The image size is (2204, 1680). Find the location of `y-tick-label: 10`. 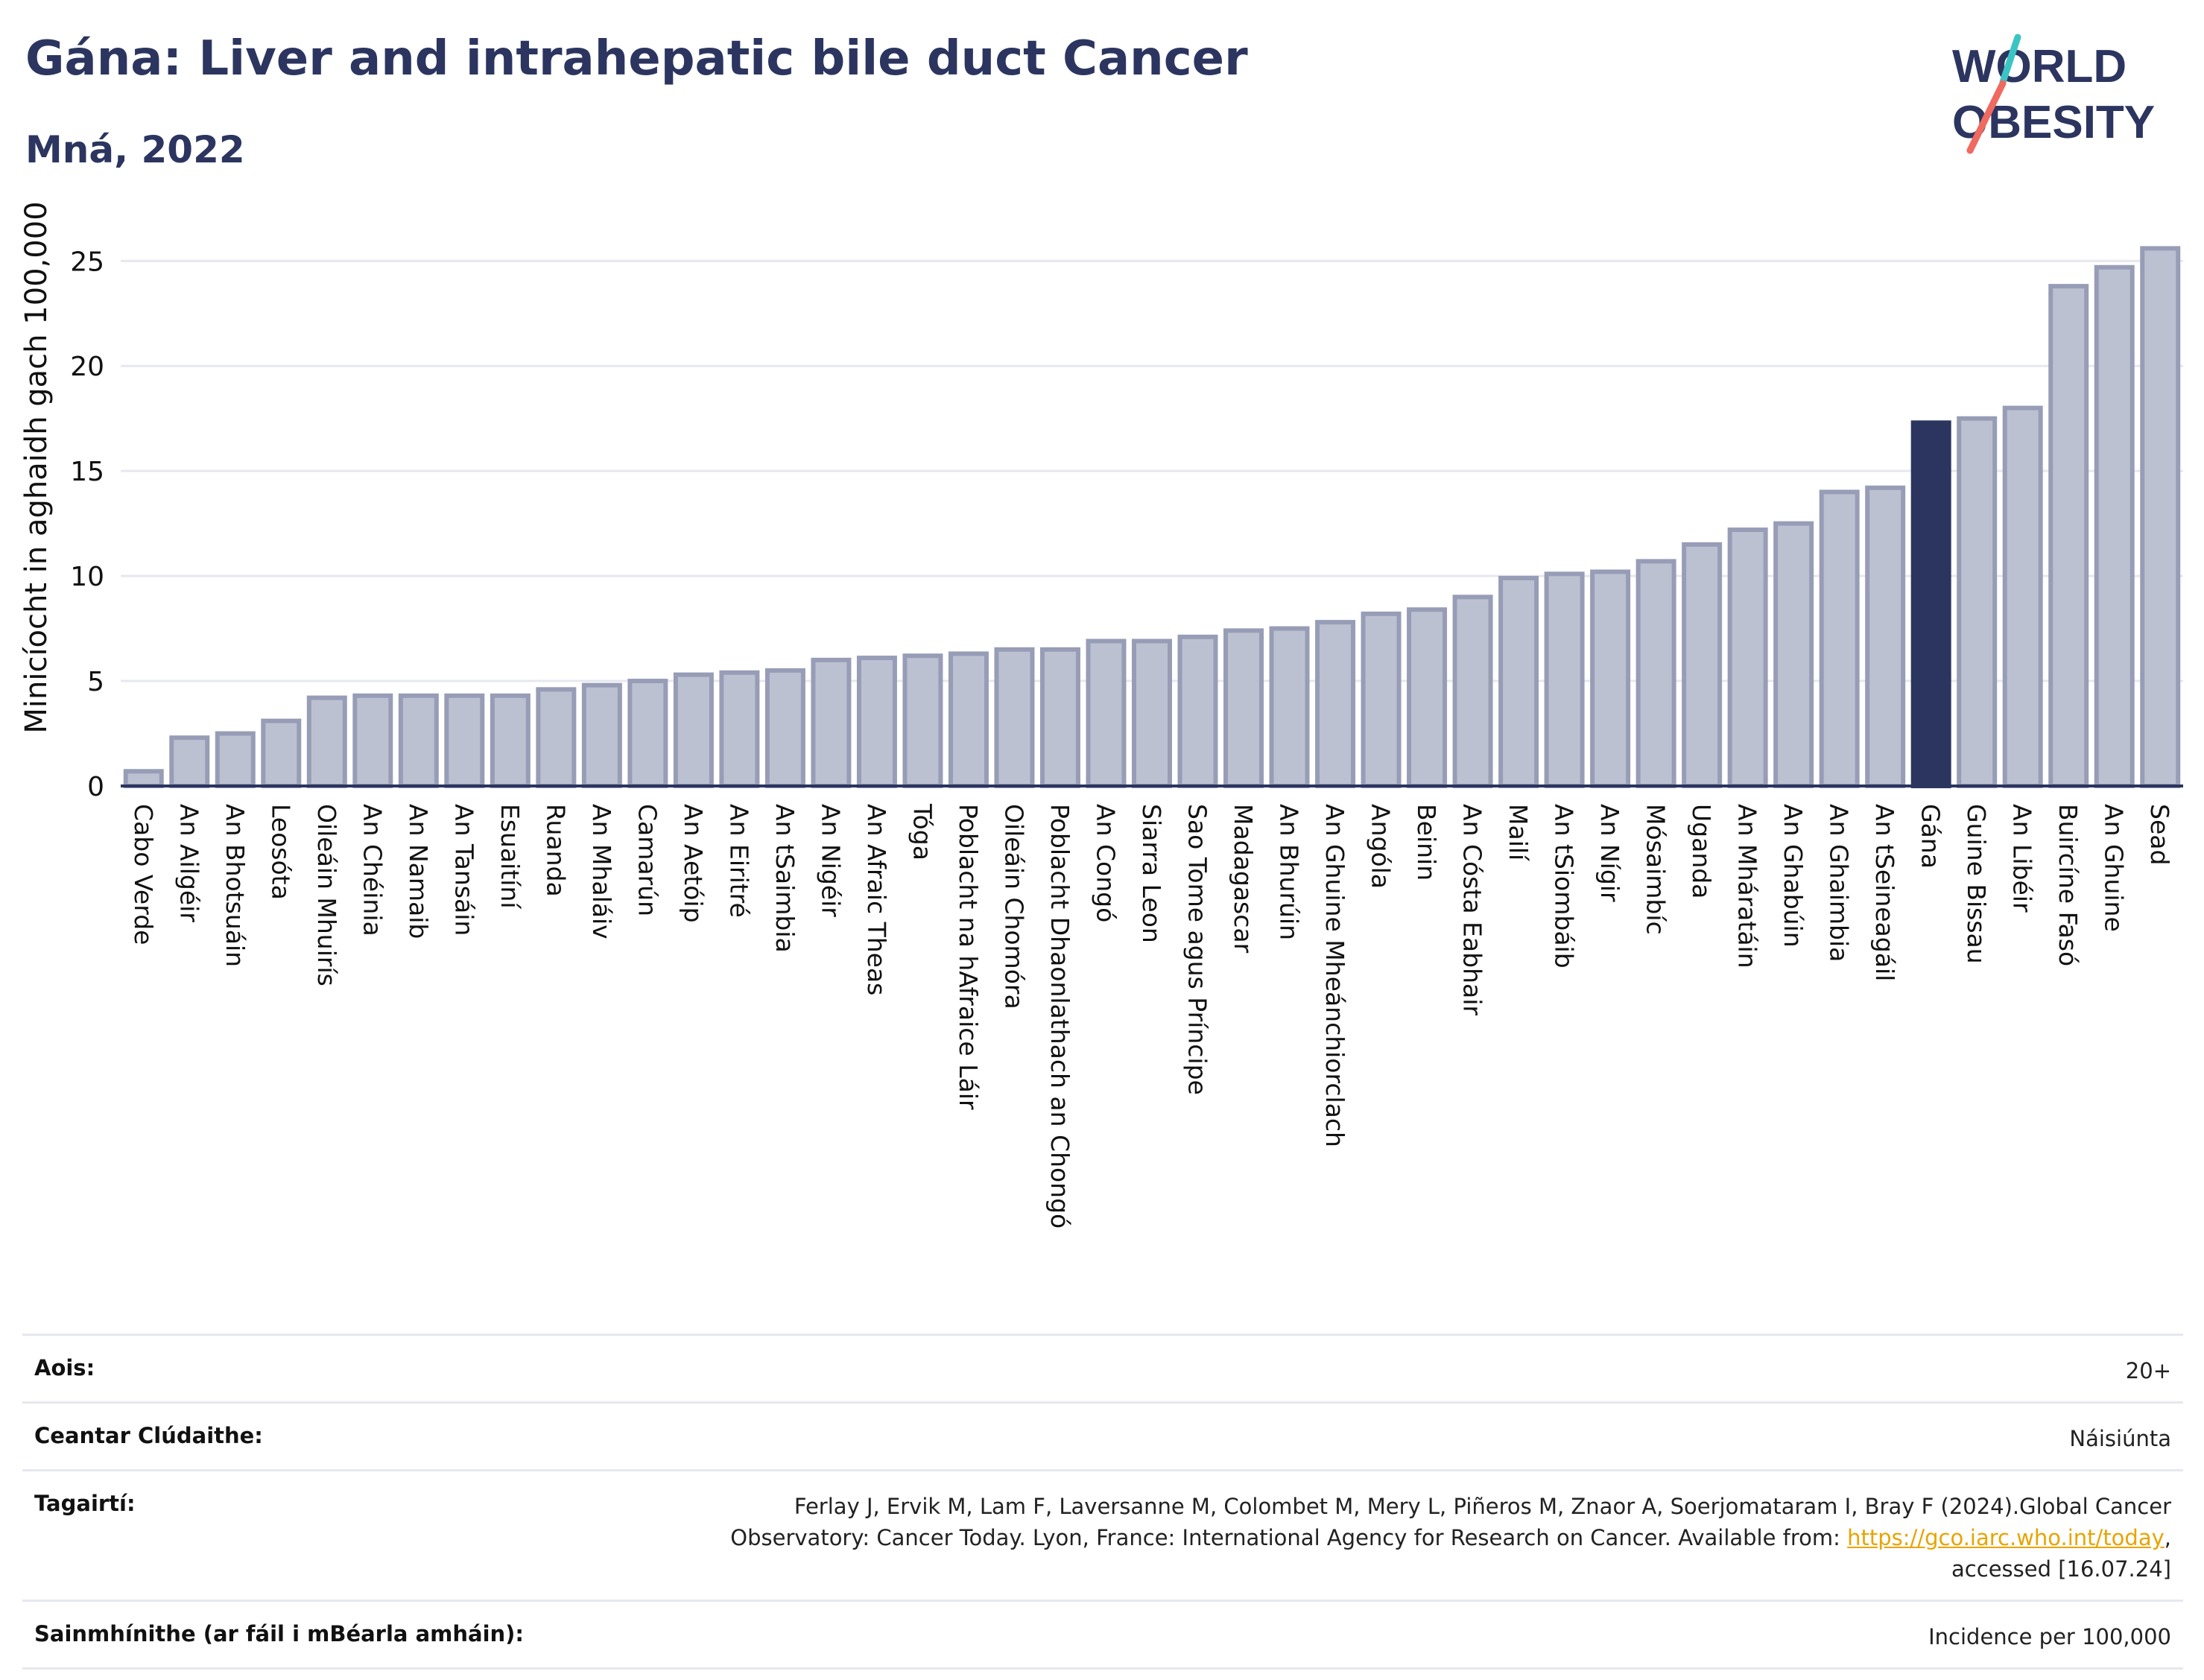

y-tick-label: 10 is located at coordinates (87, 577).